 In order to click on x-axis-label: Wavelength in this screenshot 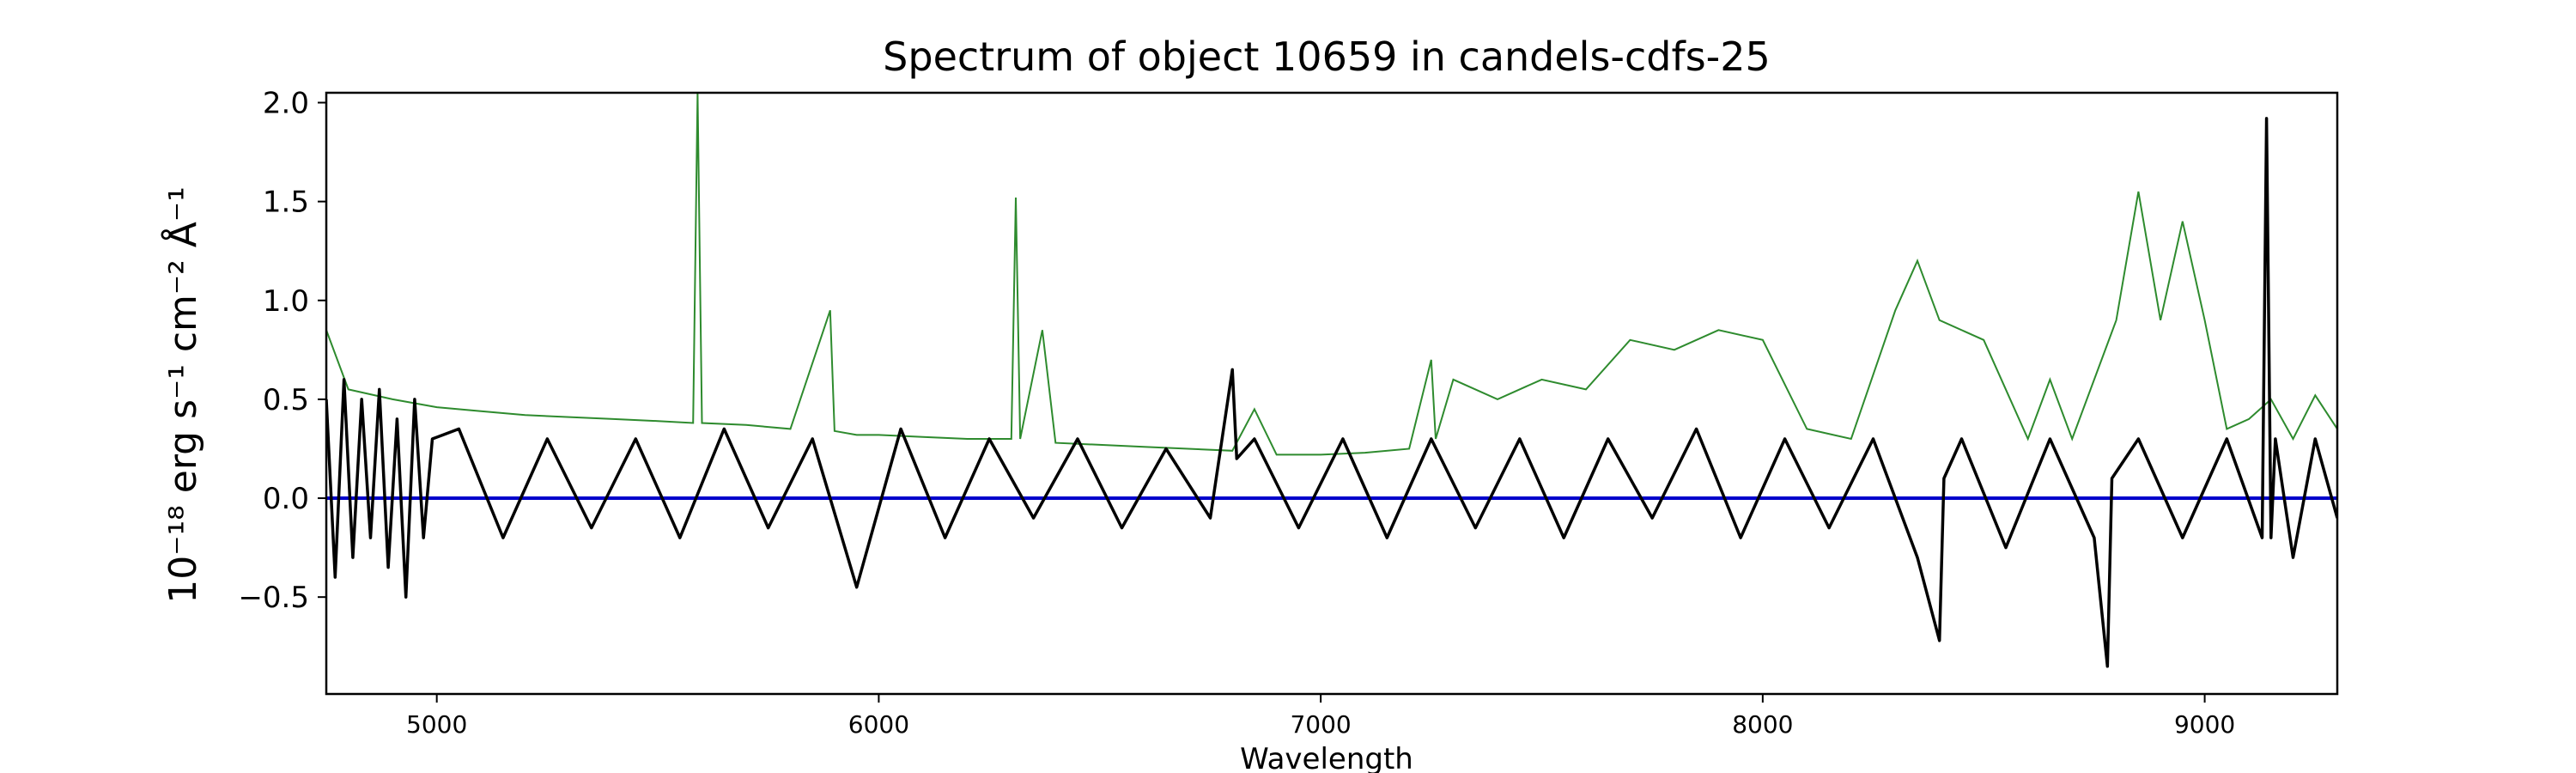, I will do `click(1327, 757)`.